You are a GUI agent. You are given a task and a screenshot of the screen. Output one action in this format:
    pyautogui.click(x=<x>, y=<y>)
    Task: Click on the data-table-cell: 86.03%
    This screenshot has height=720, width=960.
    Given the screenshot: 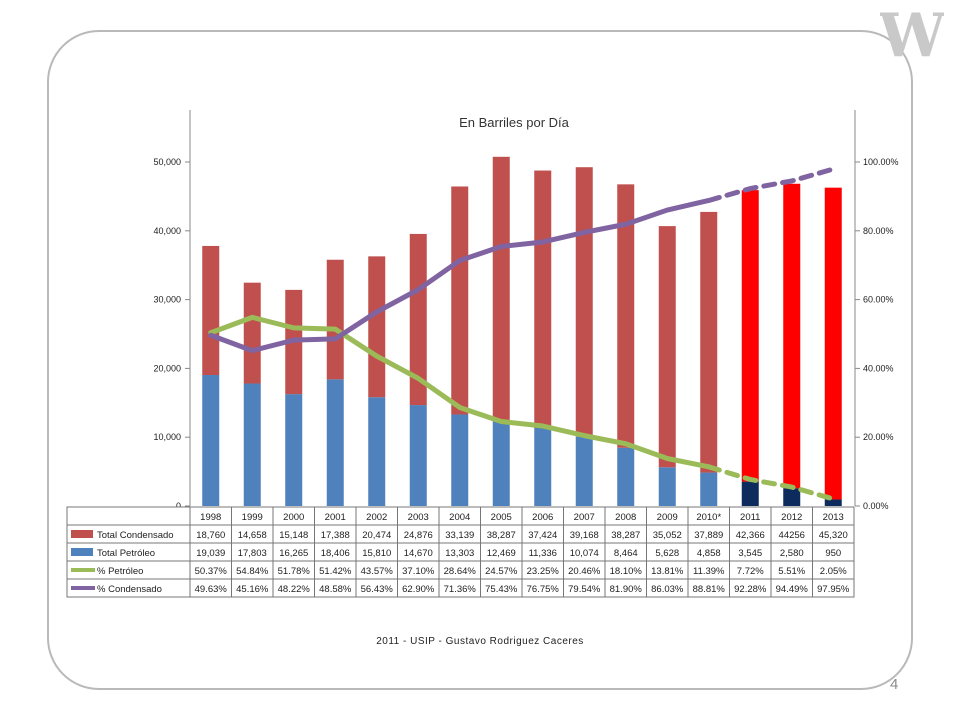 What is the action you would take?
    pyautogui.click(x=667, y=589)
    